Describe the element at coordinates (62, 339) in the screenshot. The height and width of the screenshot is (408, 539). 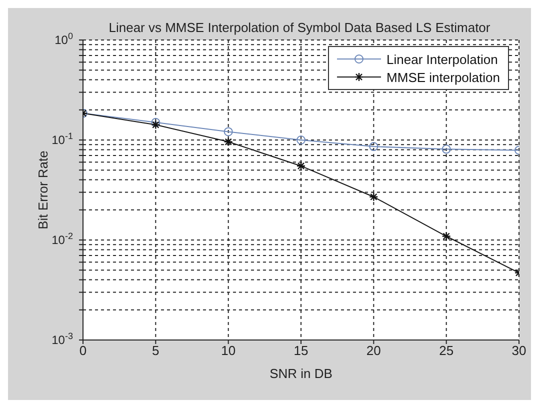
I see `y-tick-label: 10$^{-3}$` at that location.